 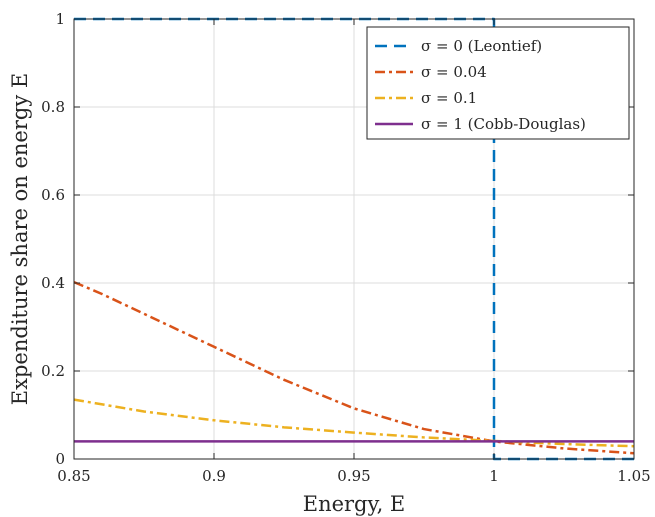 I want to click on legend-label-3: σ = 0.1, so click(x=449, y=98).